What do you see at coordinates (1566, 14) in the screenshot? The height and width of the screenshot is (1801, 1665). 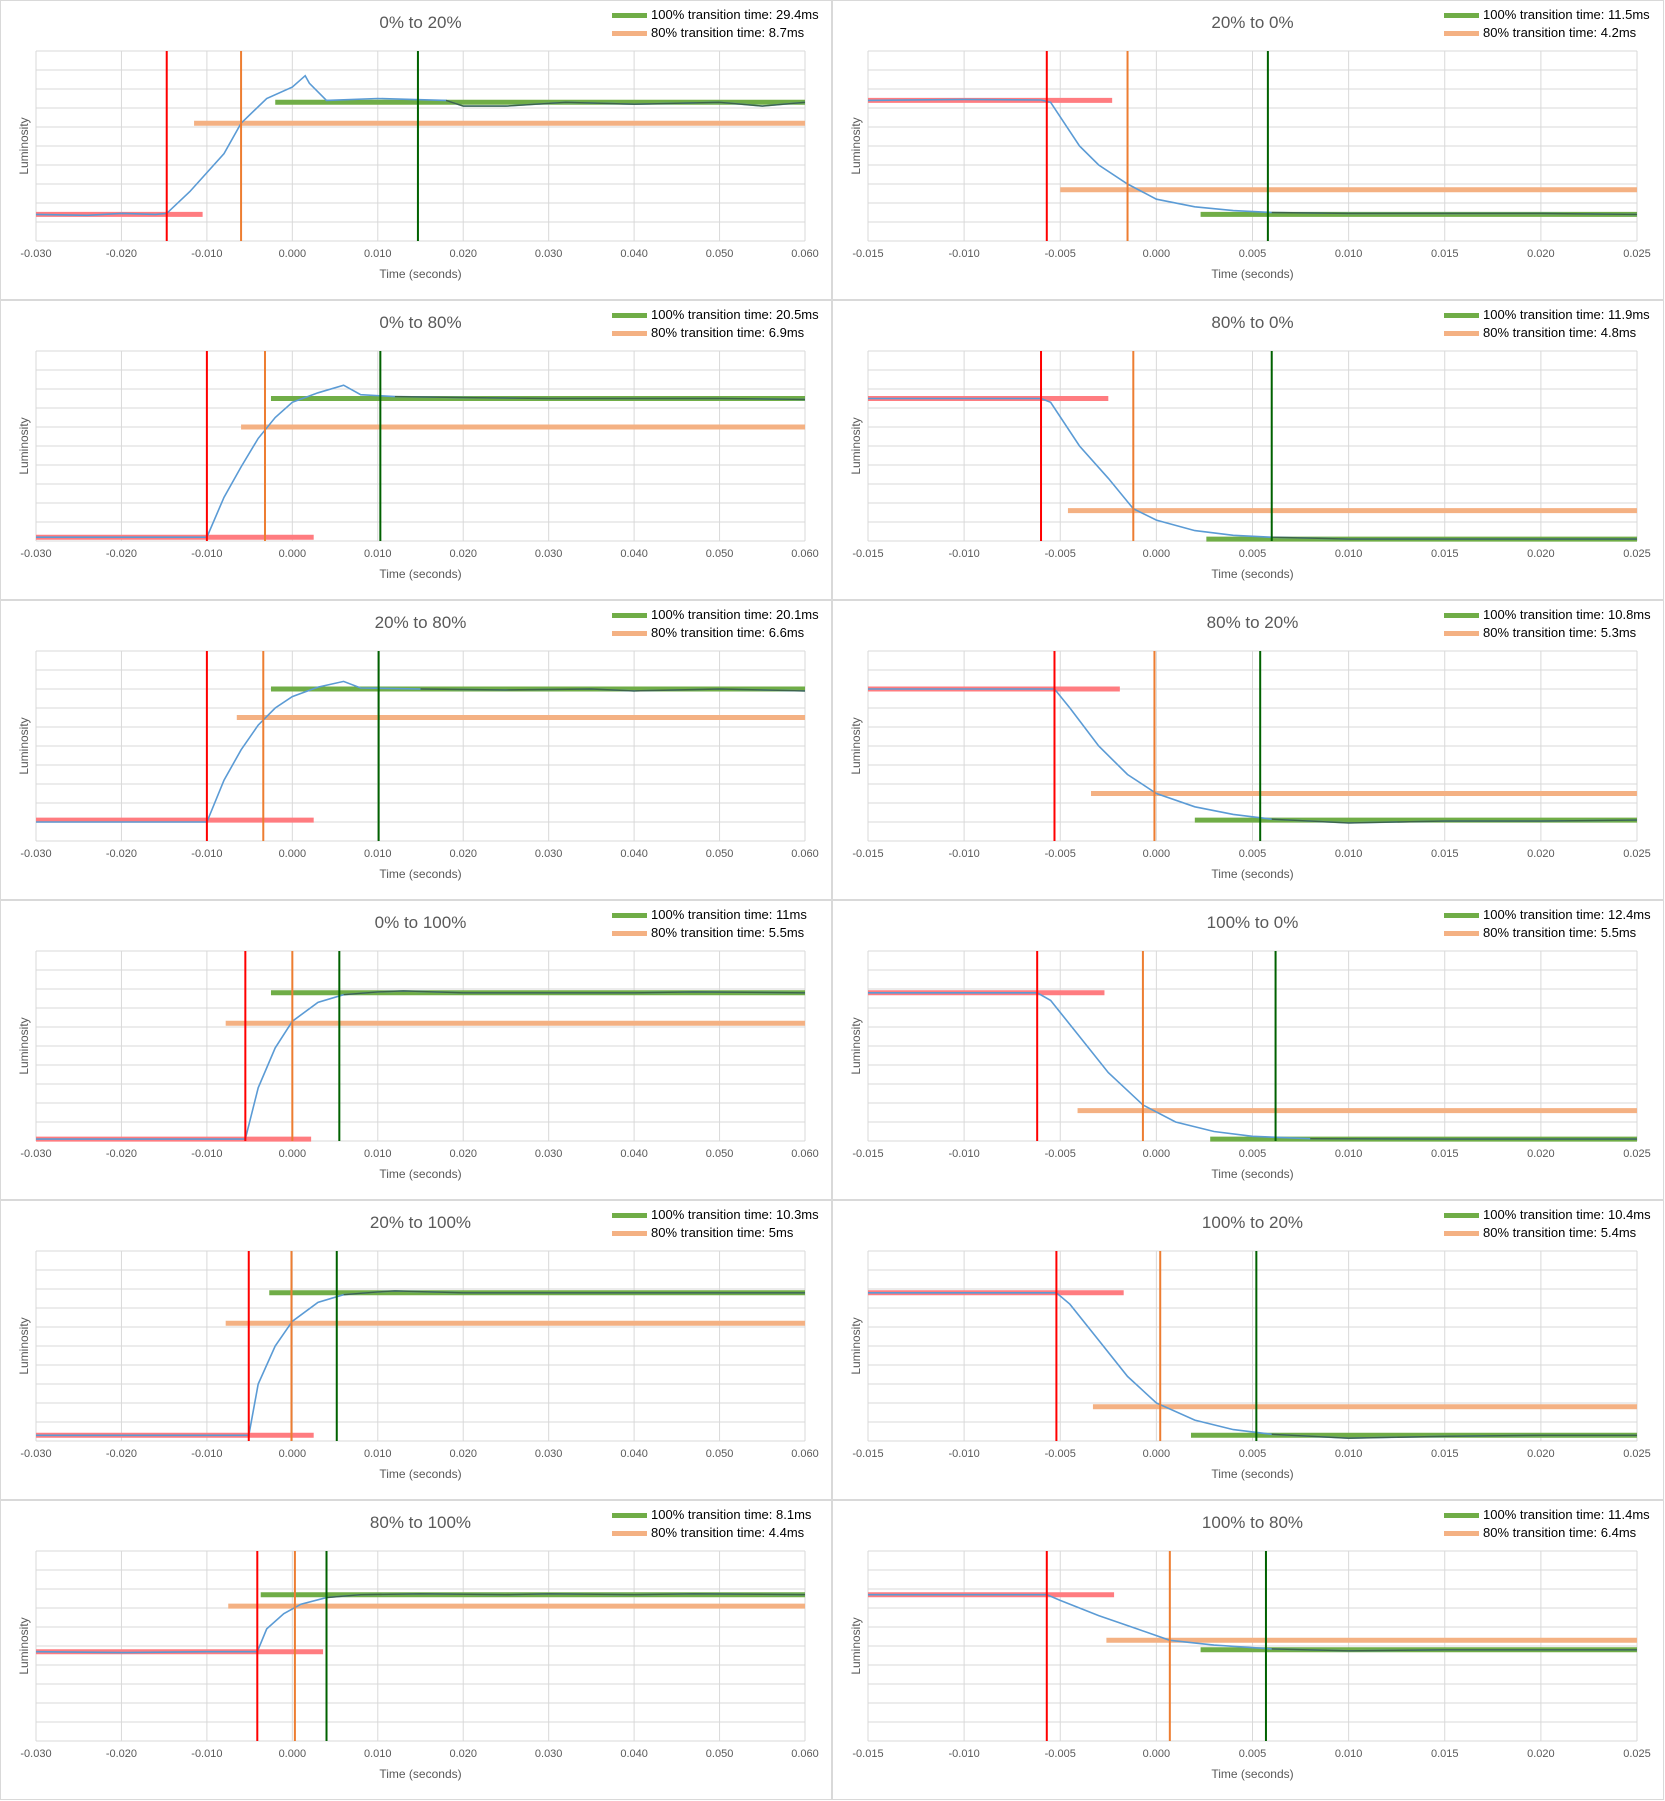 I see `legend-label: 100% transition time: 11.5ms` at bounding box center [1566, 14].